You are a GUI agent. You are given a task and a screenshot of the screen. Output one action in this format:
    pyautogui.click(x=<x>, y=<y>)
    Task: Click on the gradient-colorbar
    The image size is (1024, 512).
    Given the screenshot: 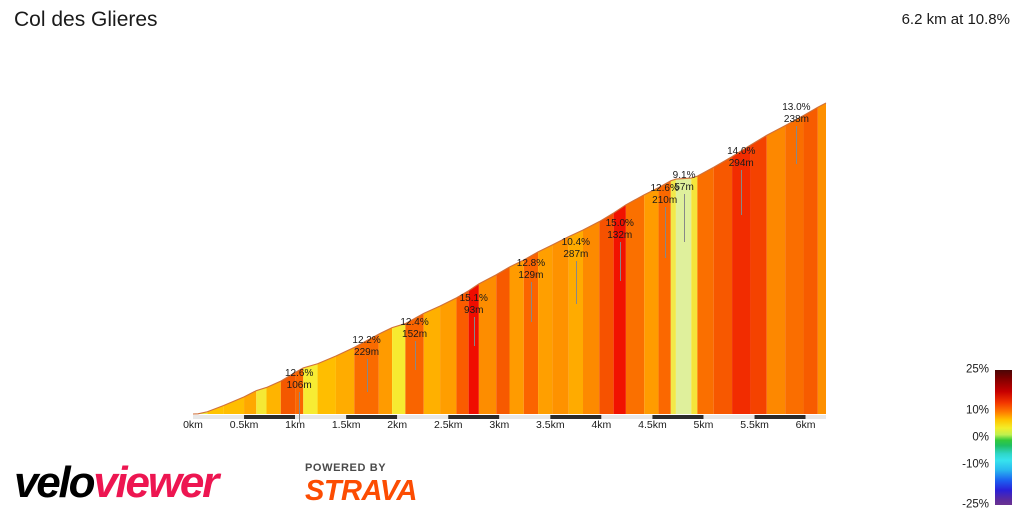 What is the action you would take?
    pyautogui.click(x=1003, y=437)
    